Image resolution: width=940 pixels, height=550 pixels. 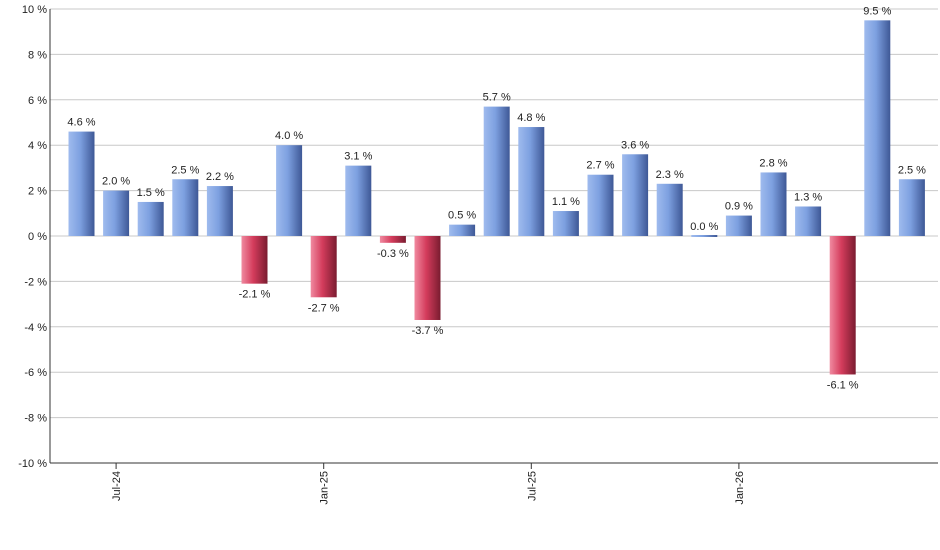 What do you see at coordinates (740, 488) in the screenshot?
I see `x-tick-label: Jan-26` at bounding box center [740, 488].